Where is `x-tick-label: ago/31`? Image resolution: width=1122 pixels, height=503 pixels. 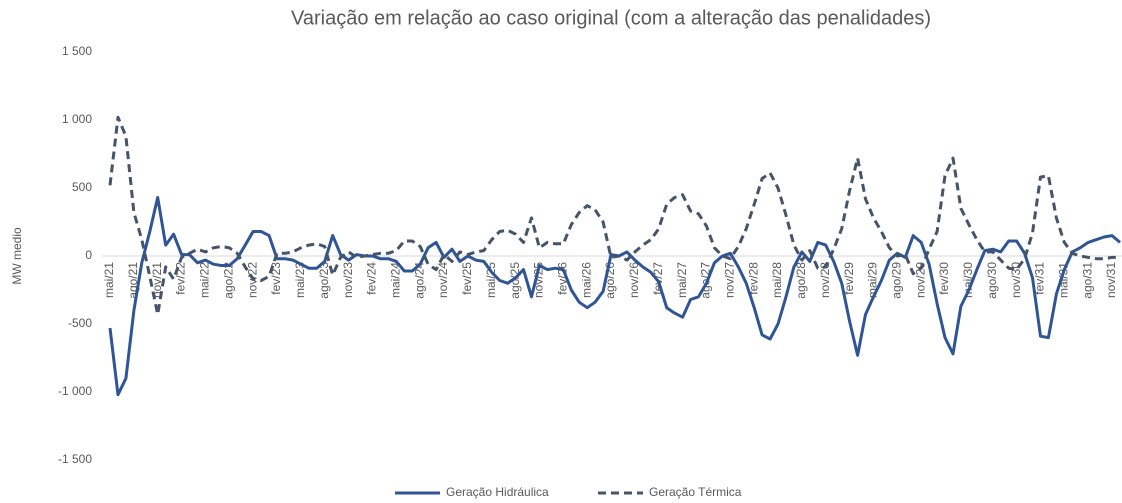 x-tick-label: ago/31 is located at coordinates (1087, 280).